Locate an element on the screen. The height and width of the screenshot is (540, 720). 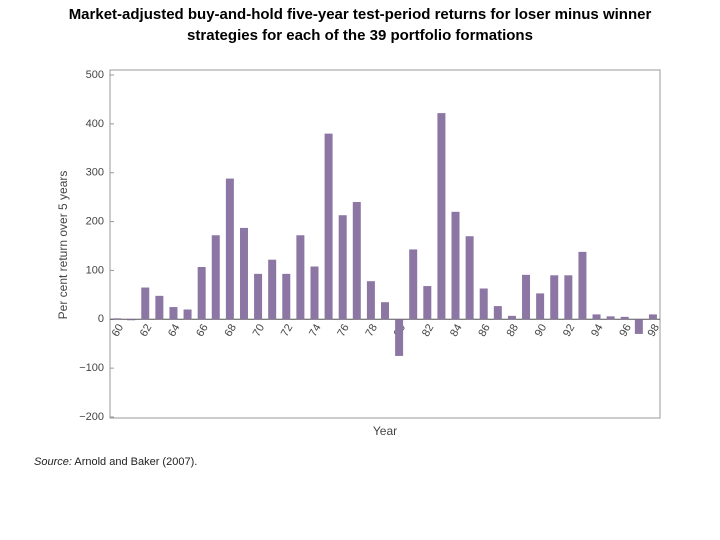
x-tick-label: 78 is located at coordinates (371, 330).